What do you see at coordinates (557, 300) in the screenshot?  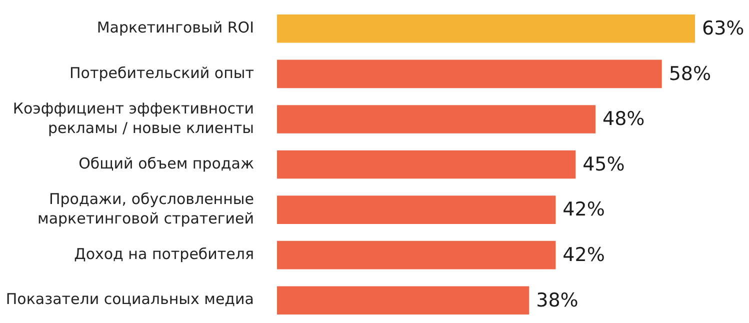 I see `data-label: 38%` at bounding box center [557, 300].